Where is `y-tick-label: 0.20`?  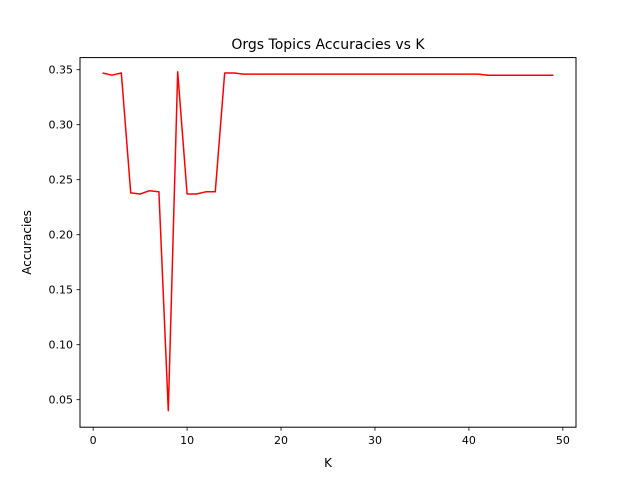 y-tick-label: 0.20 is located at coordinates (61, 235).